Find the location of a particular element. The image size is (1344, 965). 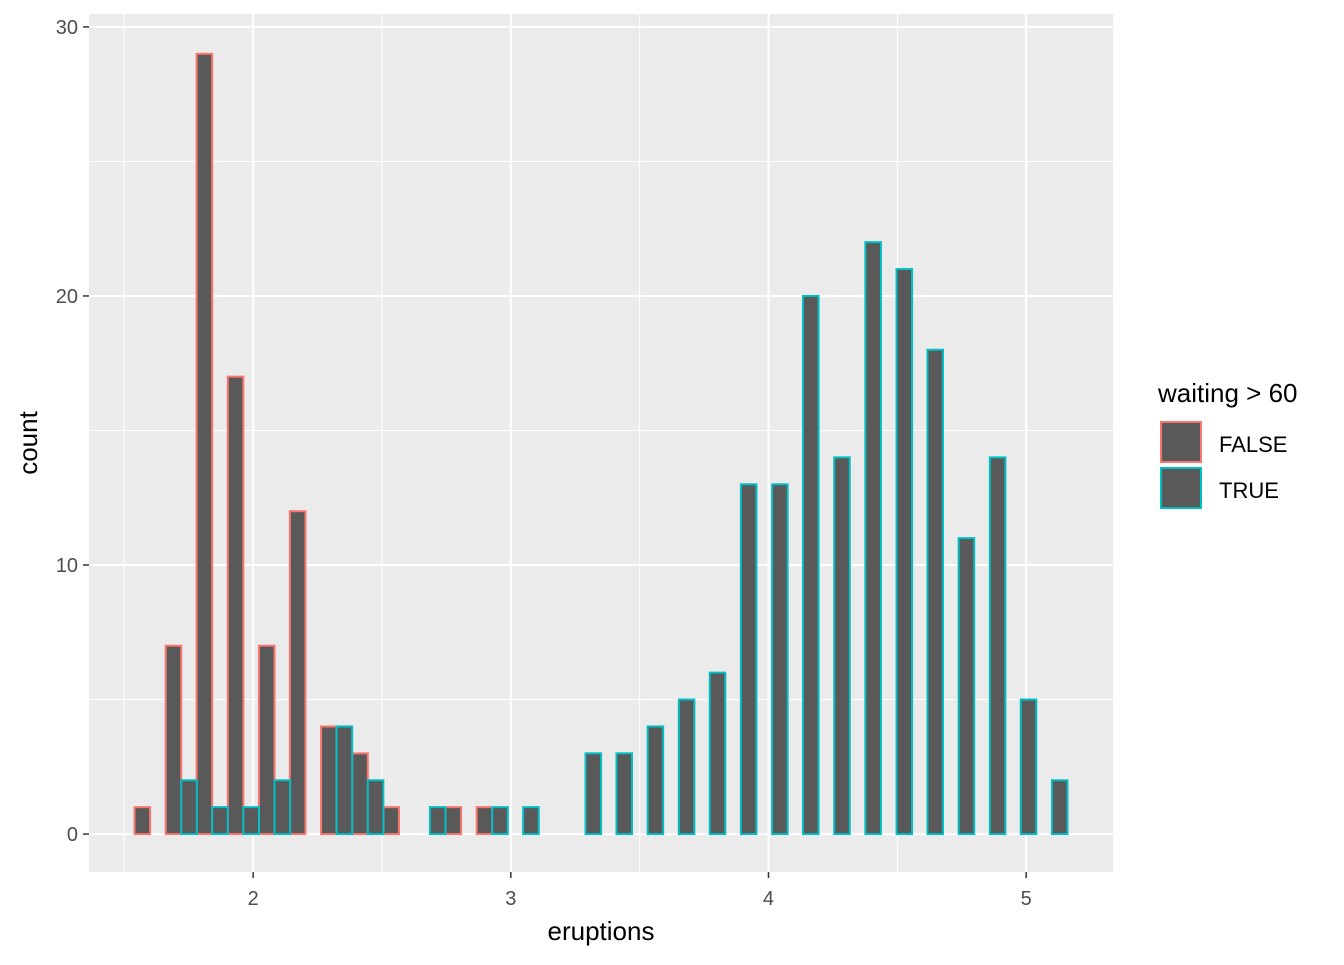

y-tick-label: 10 is located at coordinates (67, 566).